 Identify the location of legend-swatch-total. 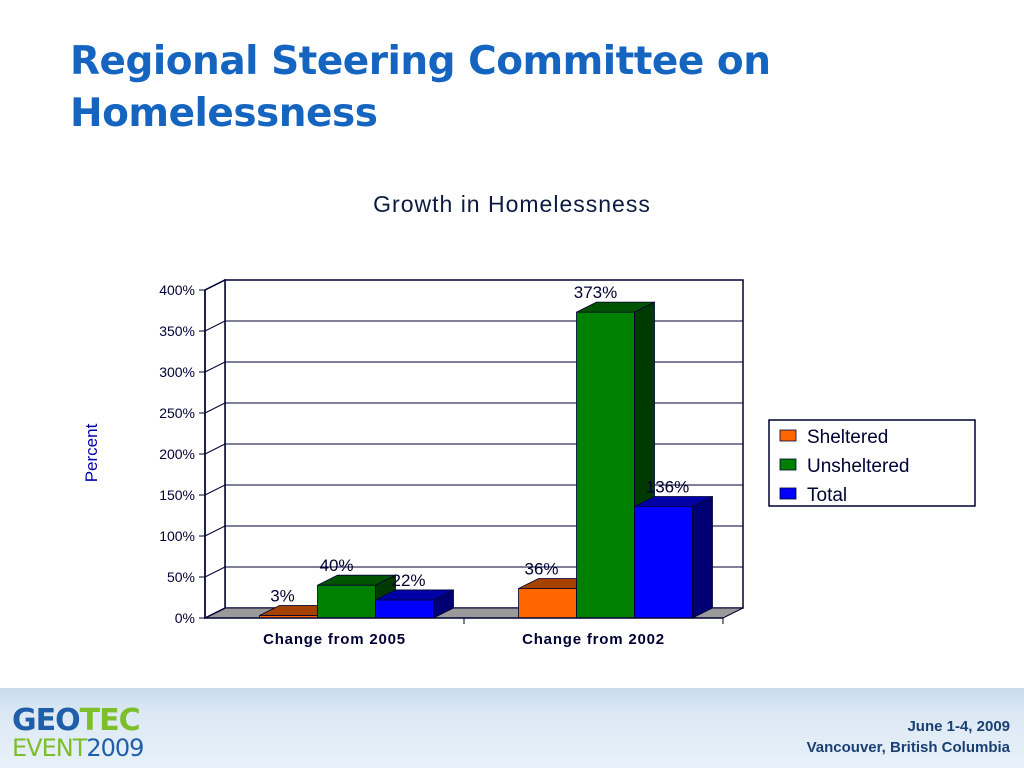
(788, 493).